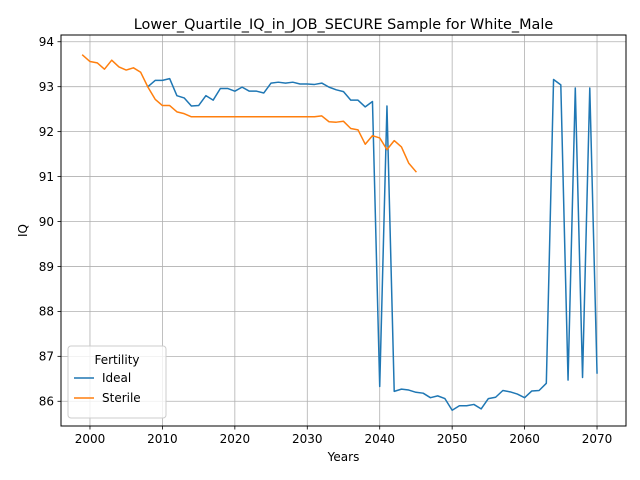 Image resolution: width=640 pixels, height=480 pixels. Describe the element at coordinates (90, 439) in the screenshot. I see `x-tick-label: 2000` at that location.